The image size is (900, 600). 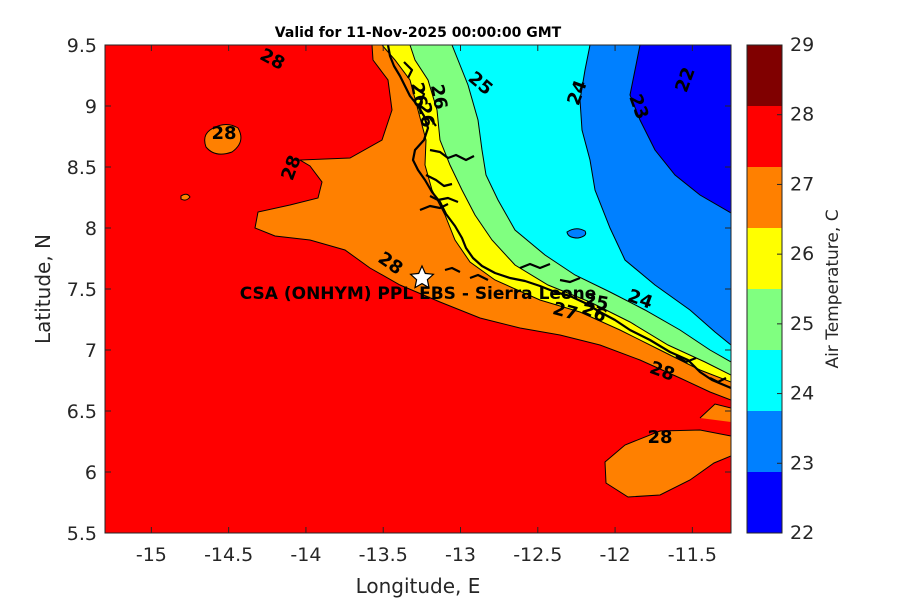 I want to click on coastline-estuary, so click(x=447, y=180).